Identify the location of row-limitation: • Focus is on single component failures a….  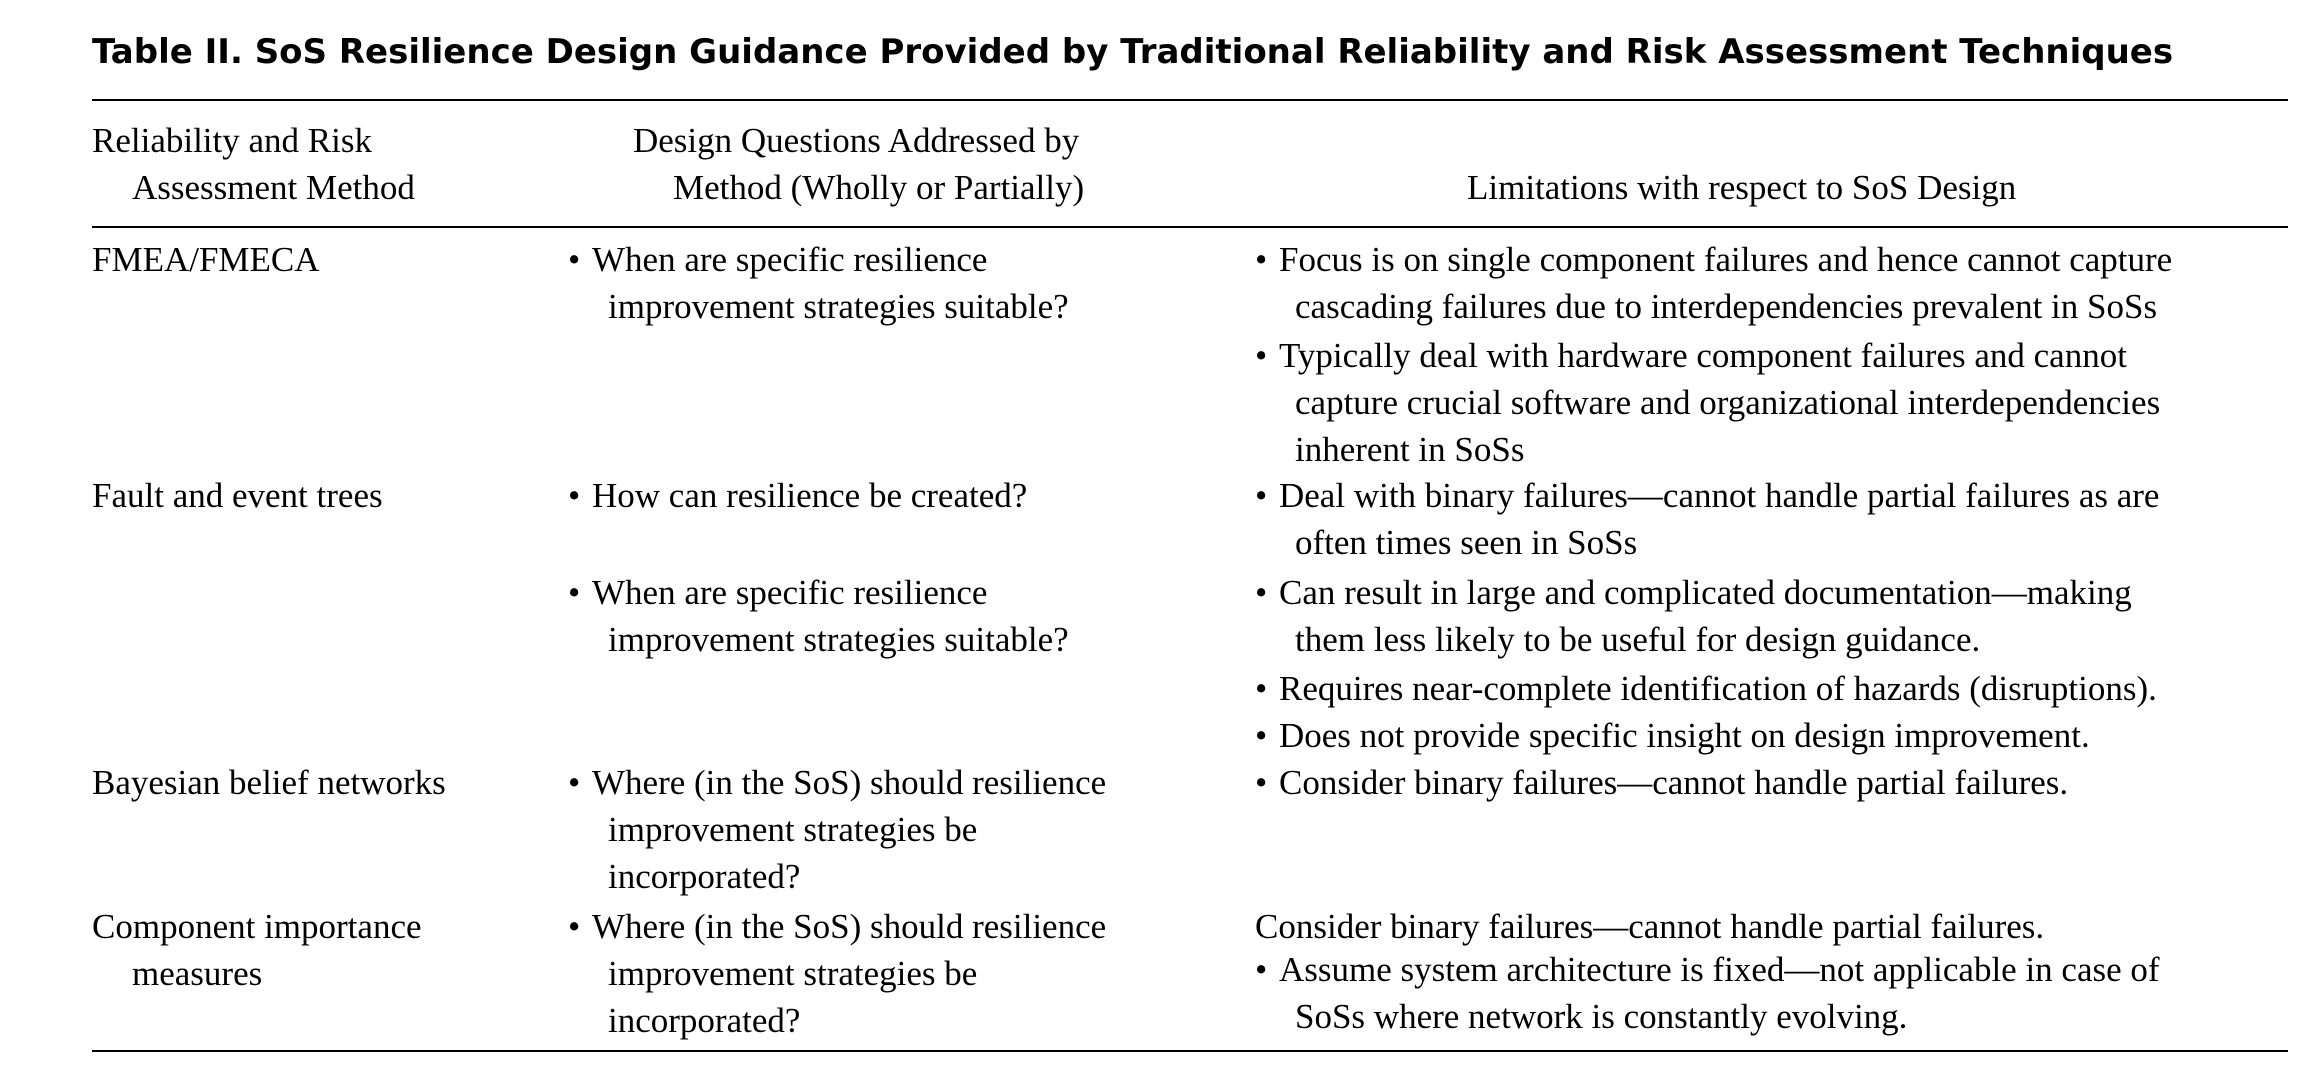
(1714, 283).